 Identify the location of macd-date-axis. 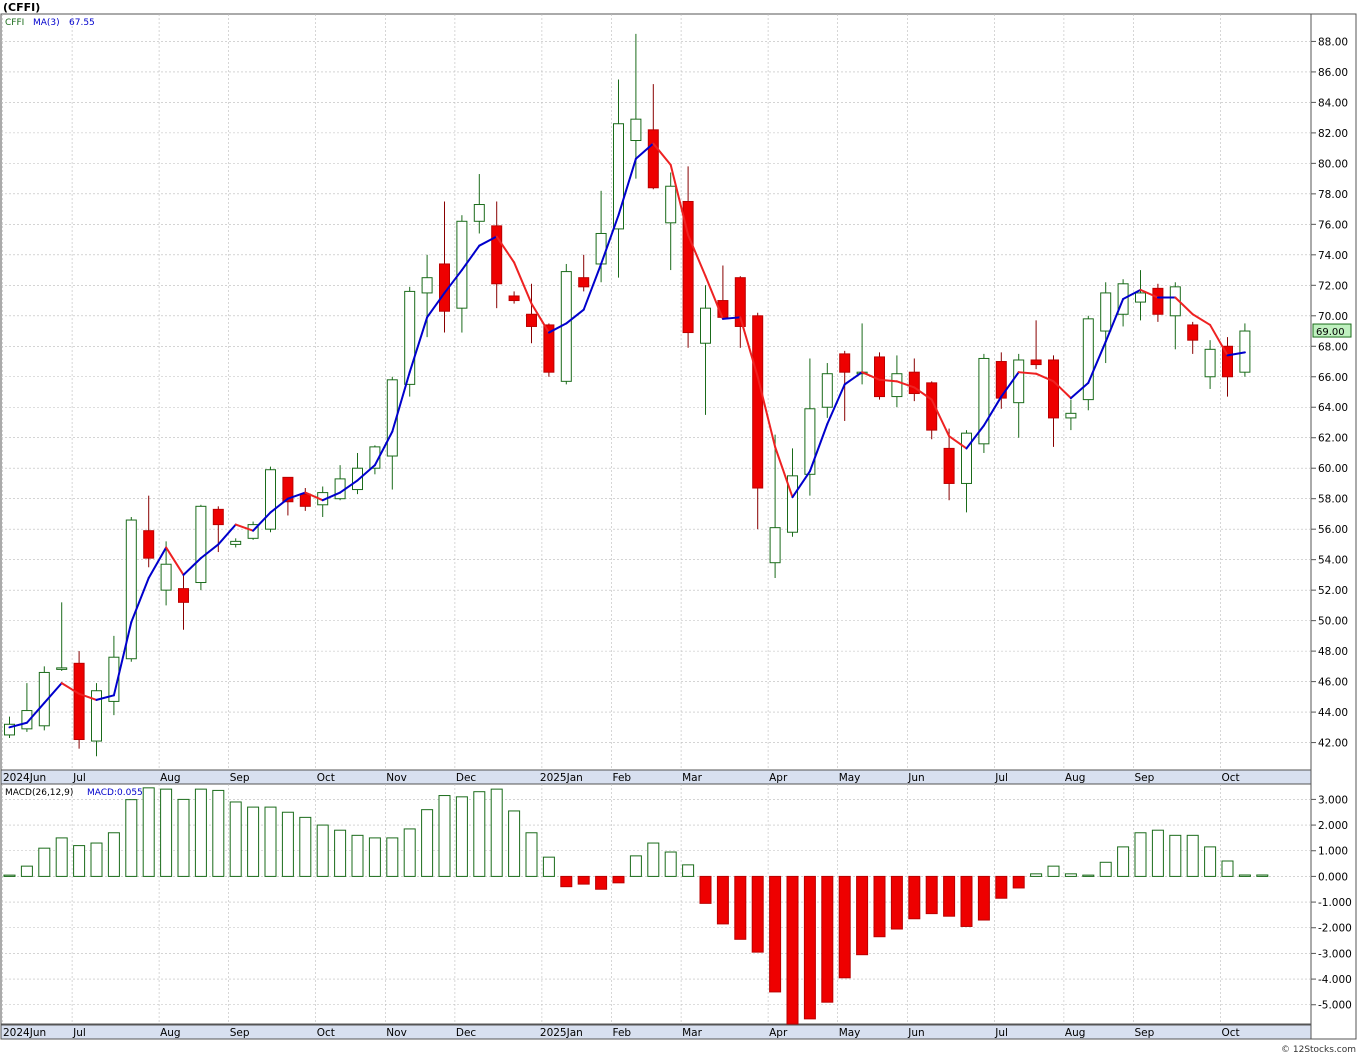
(656, 1032).